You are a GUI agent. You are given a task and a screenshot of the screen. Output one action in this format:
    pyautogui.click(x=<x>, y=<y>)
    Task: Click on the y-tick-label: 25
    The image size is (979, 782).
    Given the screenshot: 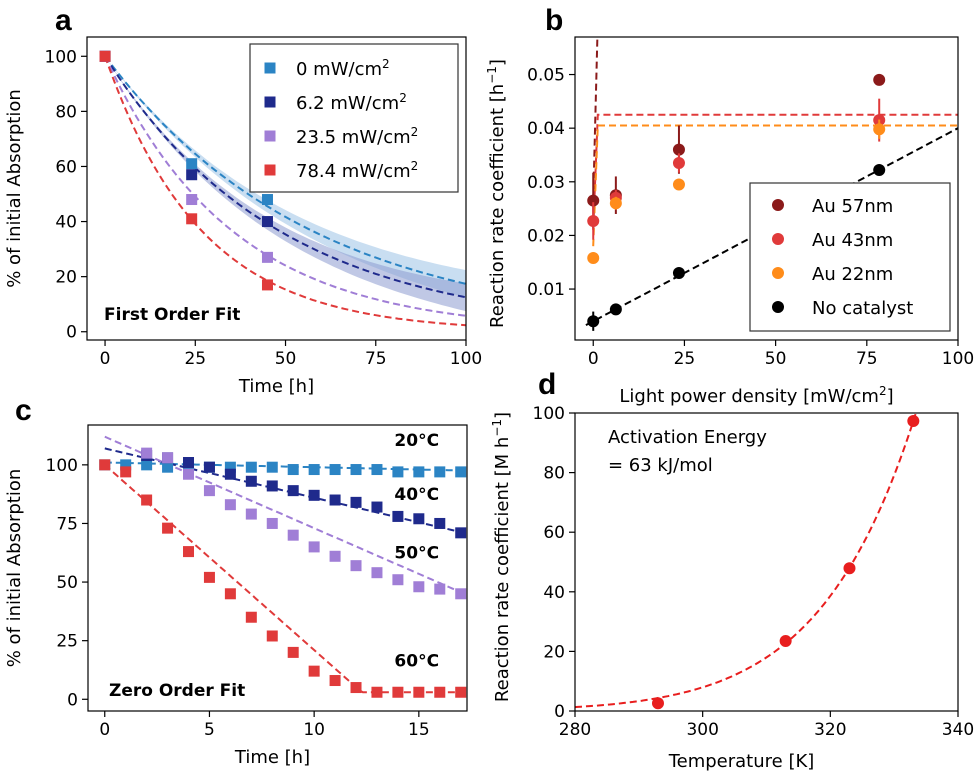 What is the action you would take?
    pyautogui.click(x=67, y=642)
    